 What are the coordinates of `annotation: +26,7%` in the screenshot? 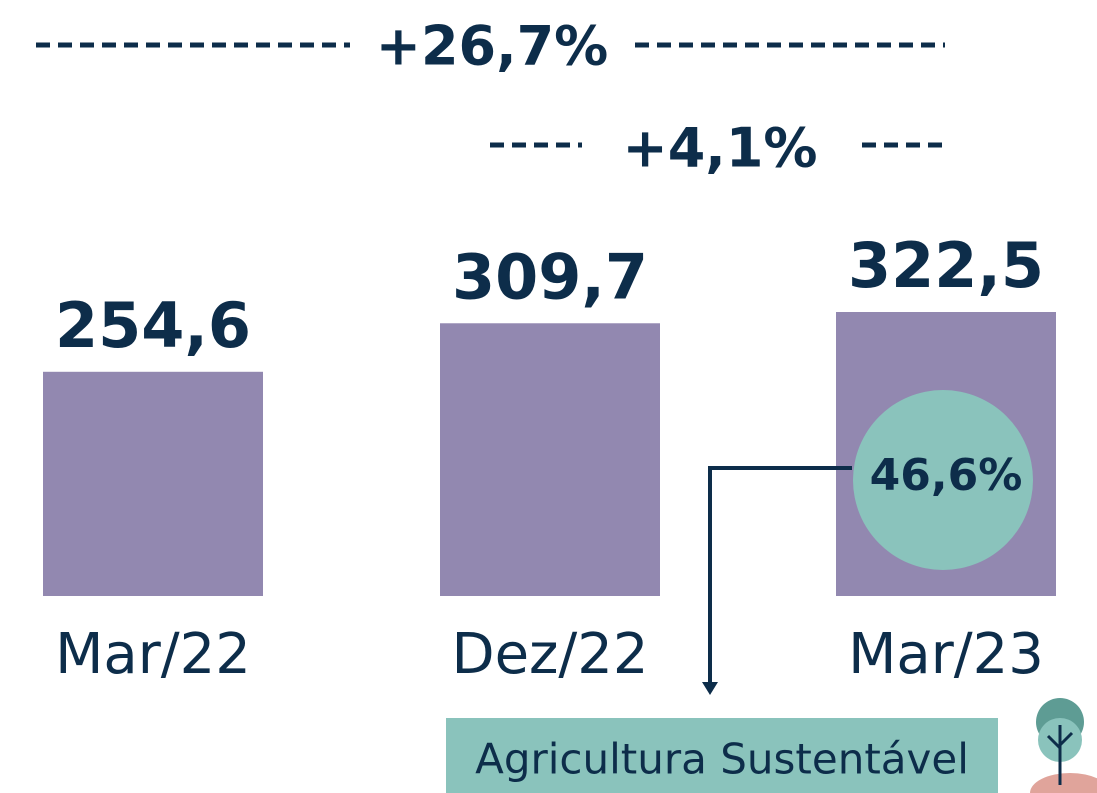 It's located at (492, 46).